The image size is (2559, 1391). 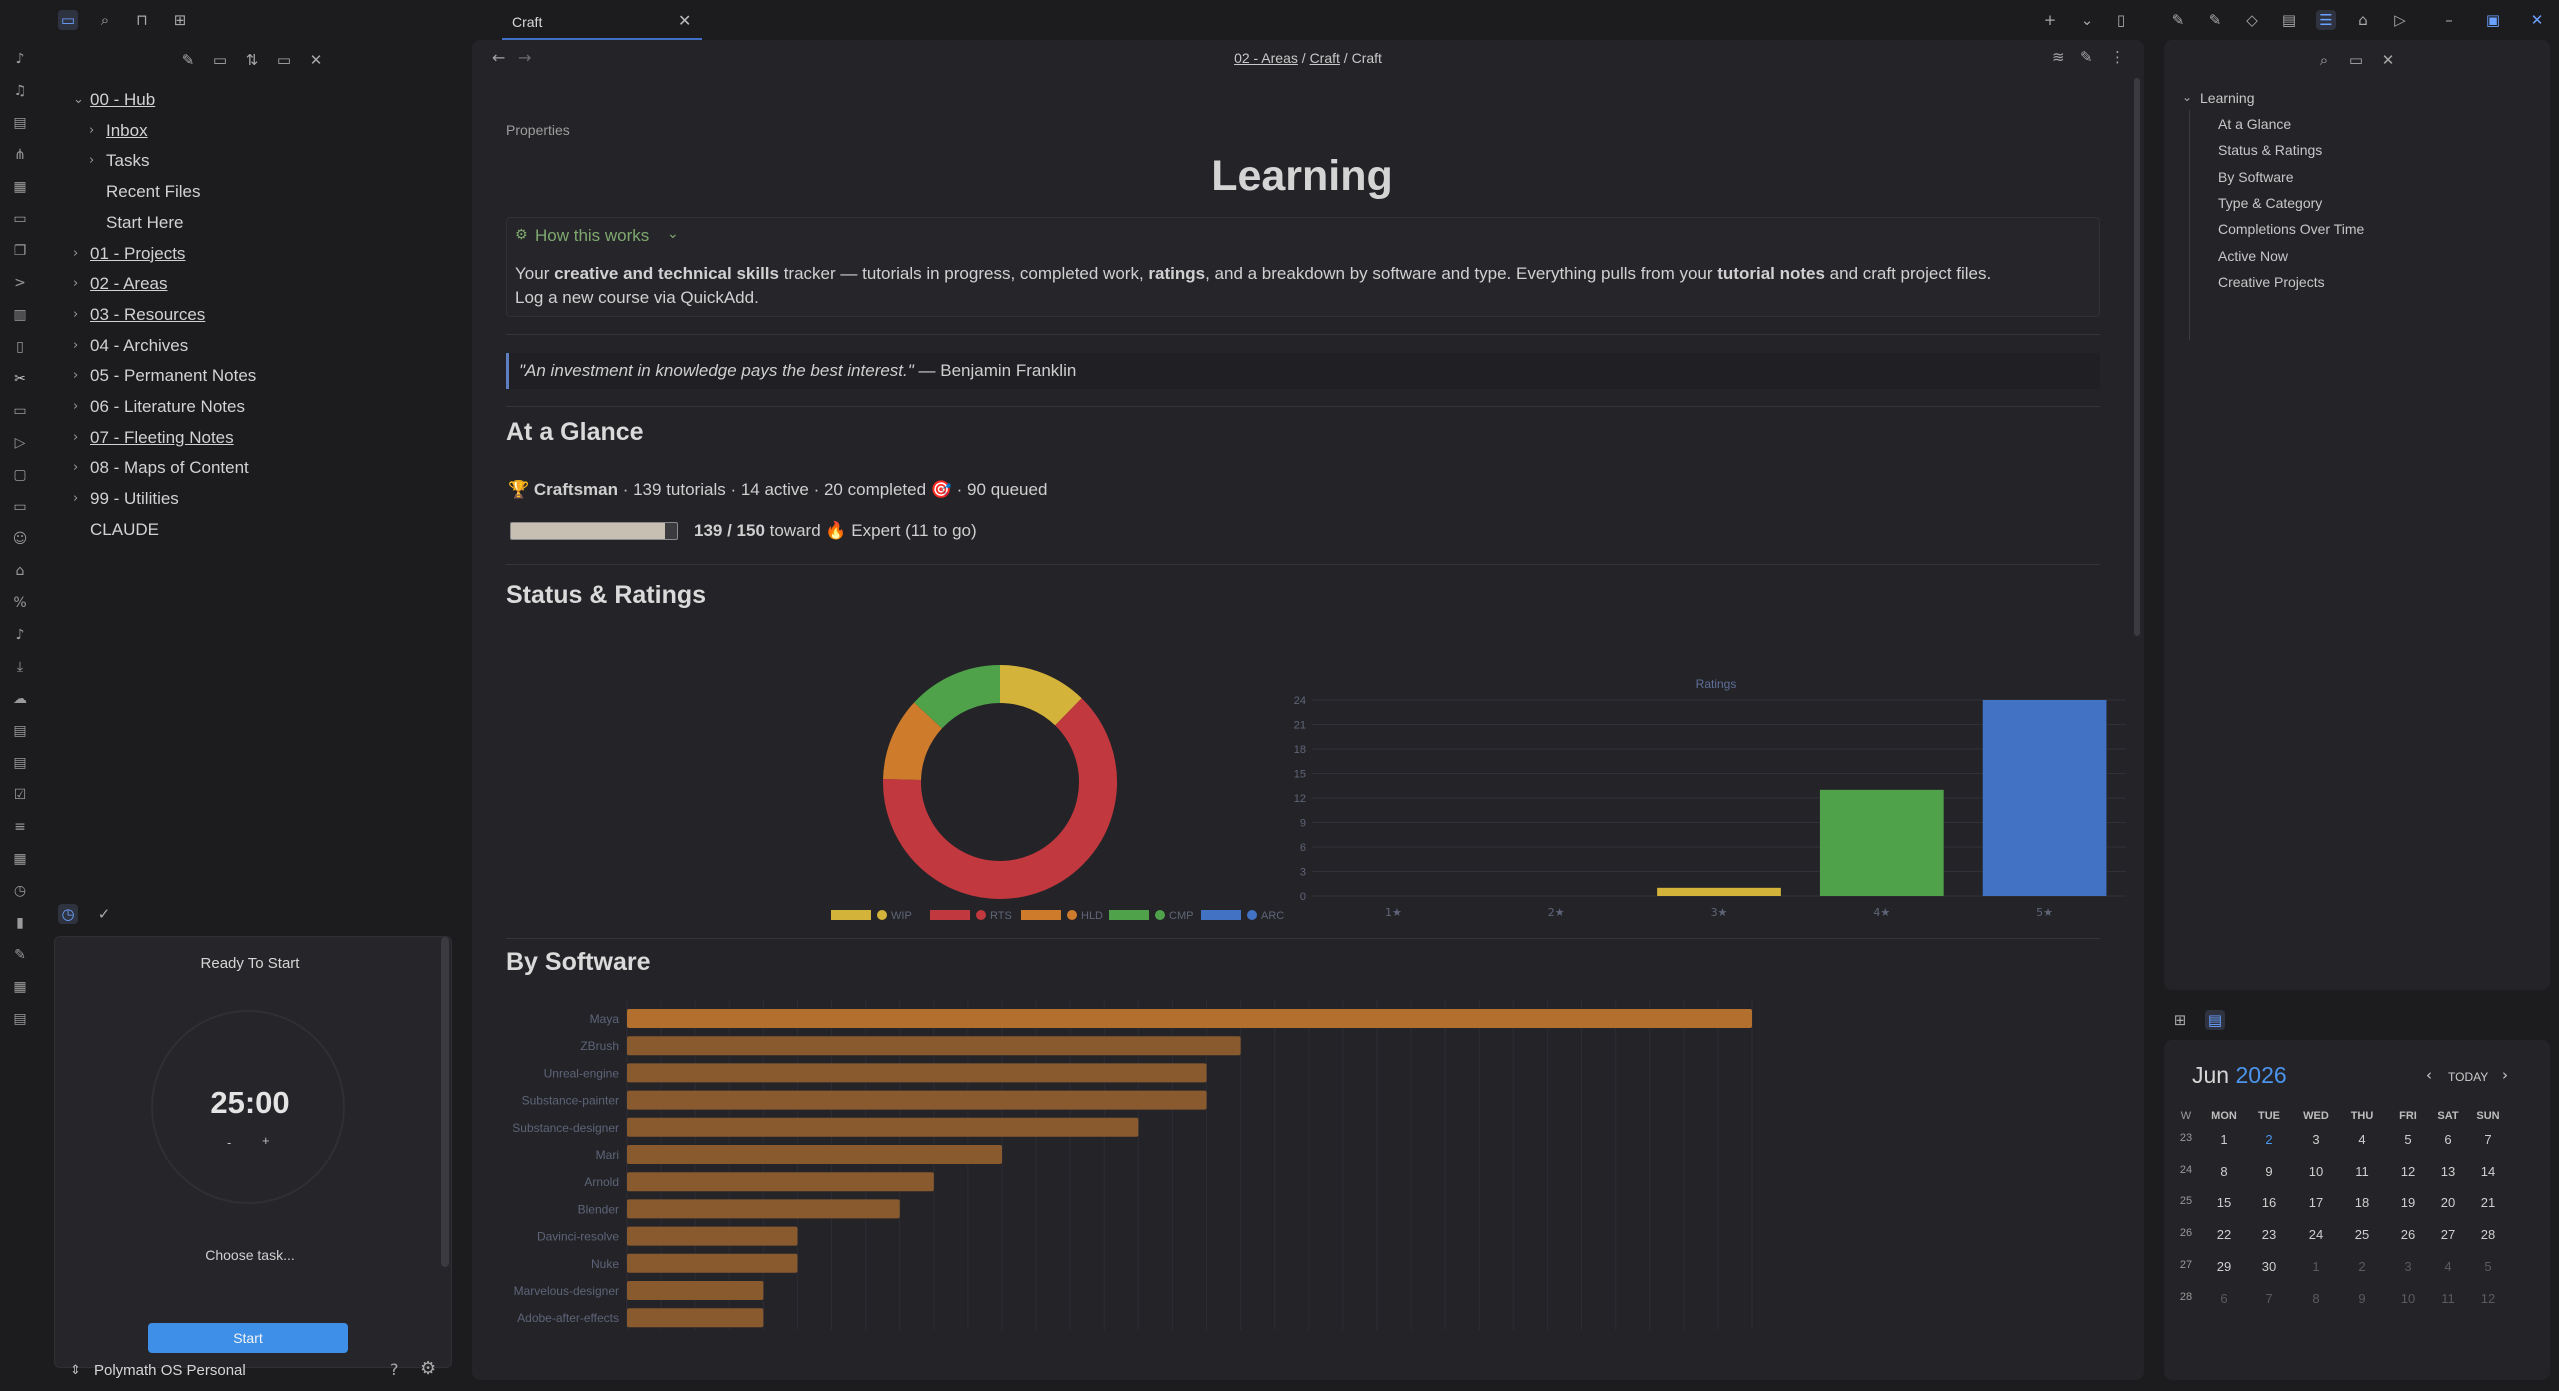 What do you see at coordinates (2271, 281) in the screenshot?
I see `outline-item: Creative Projects` at bounding box center [2271, 281].